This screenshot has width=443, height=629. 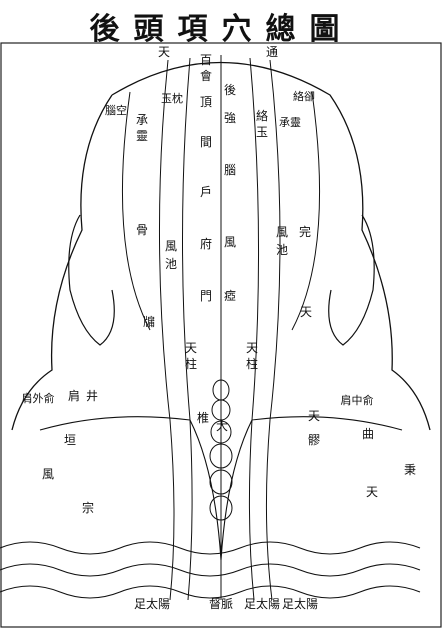 I want to click on point-label: 承, so click(x=142, y=120).